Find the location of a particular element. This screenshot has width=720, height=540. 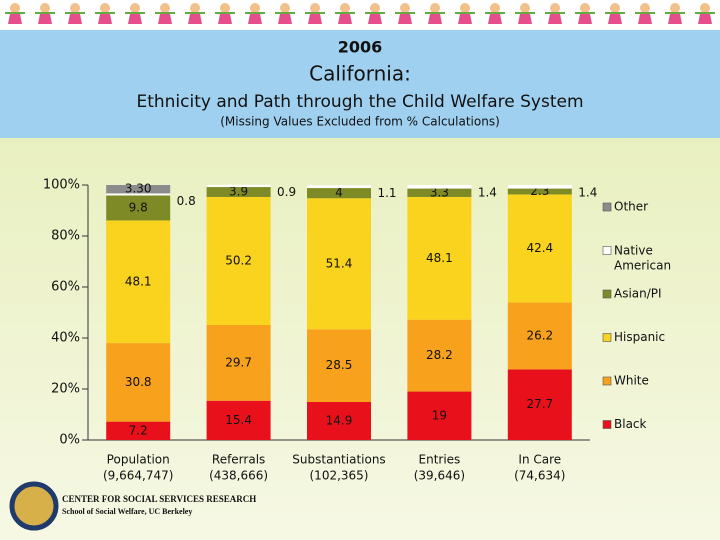

kids-banner is located at coordinates (360, 15).